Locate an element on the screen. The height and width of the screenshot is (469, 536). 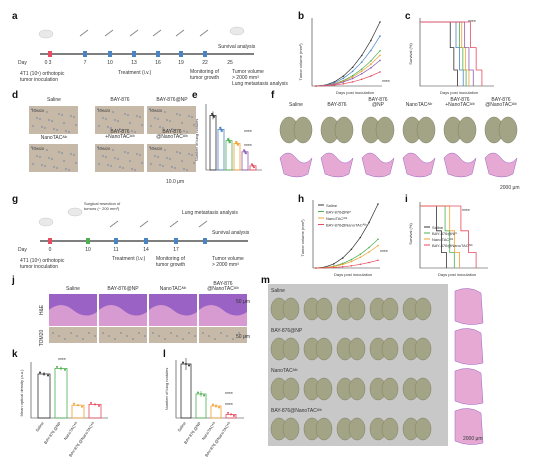
day-ticks-g: 0 10 11 14 17 is located at coordinates (114, 250).